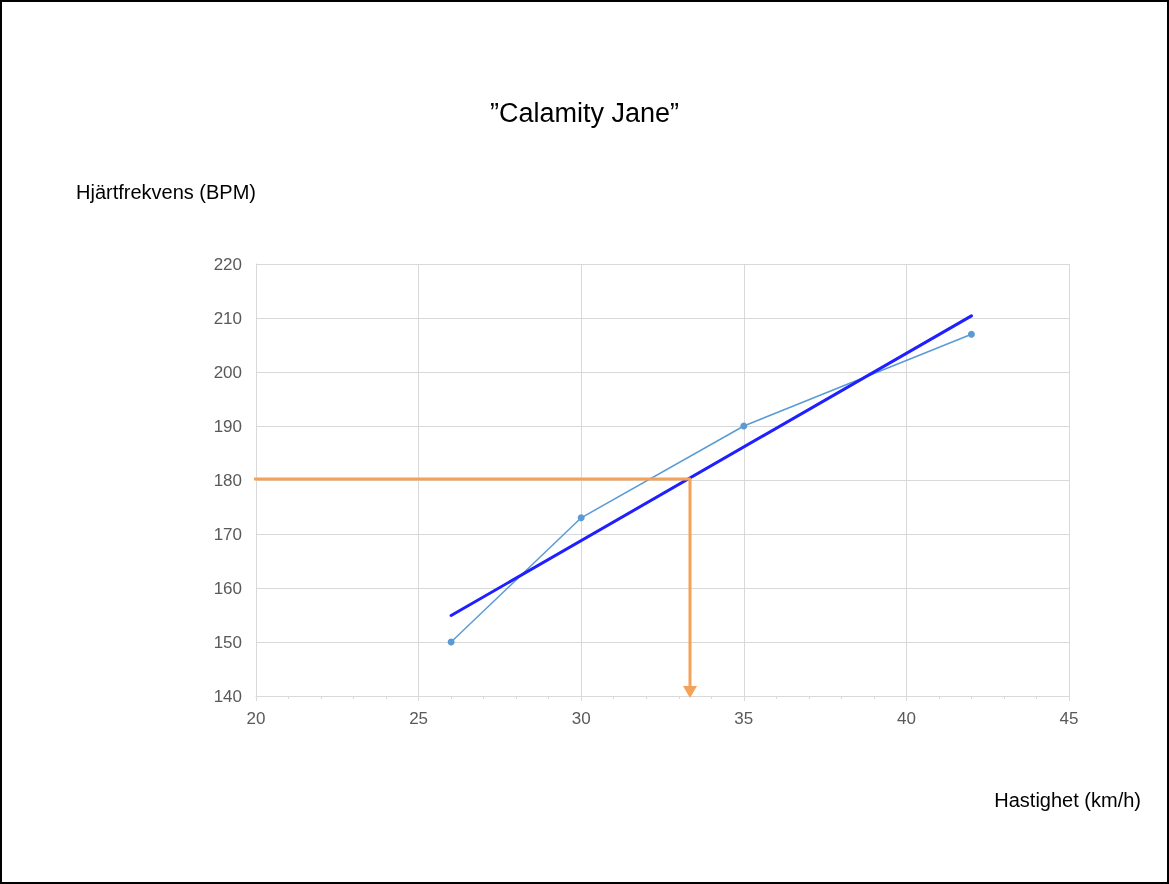 The width and height of the screenshot is (1169, 884). Describe the element at coordinates (227, 534) in the screenshot. I see `y-tick-label: 170` at that location.